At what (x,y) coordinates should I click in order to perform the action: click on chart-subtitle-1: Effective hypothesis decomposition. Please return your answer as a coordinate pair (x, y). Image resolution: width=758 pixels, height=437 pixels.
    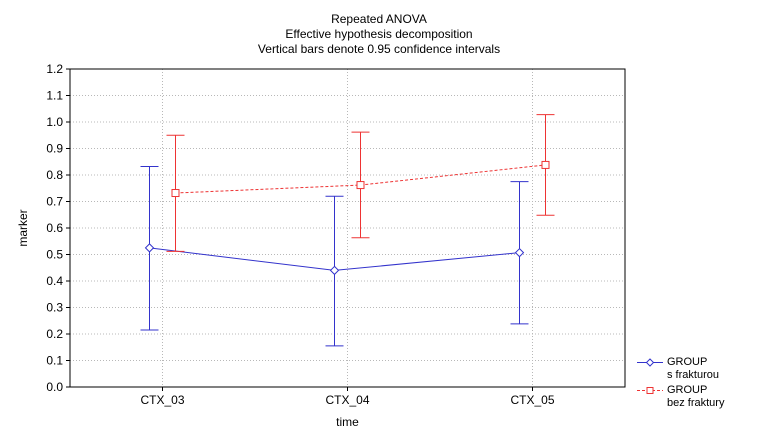
    Looking at the image, I should click on (379, 34).